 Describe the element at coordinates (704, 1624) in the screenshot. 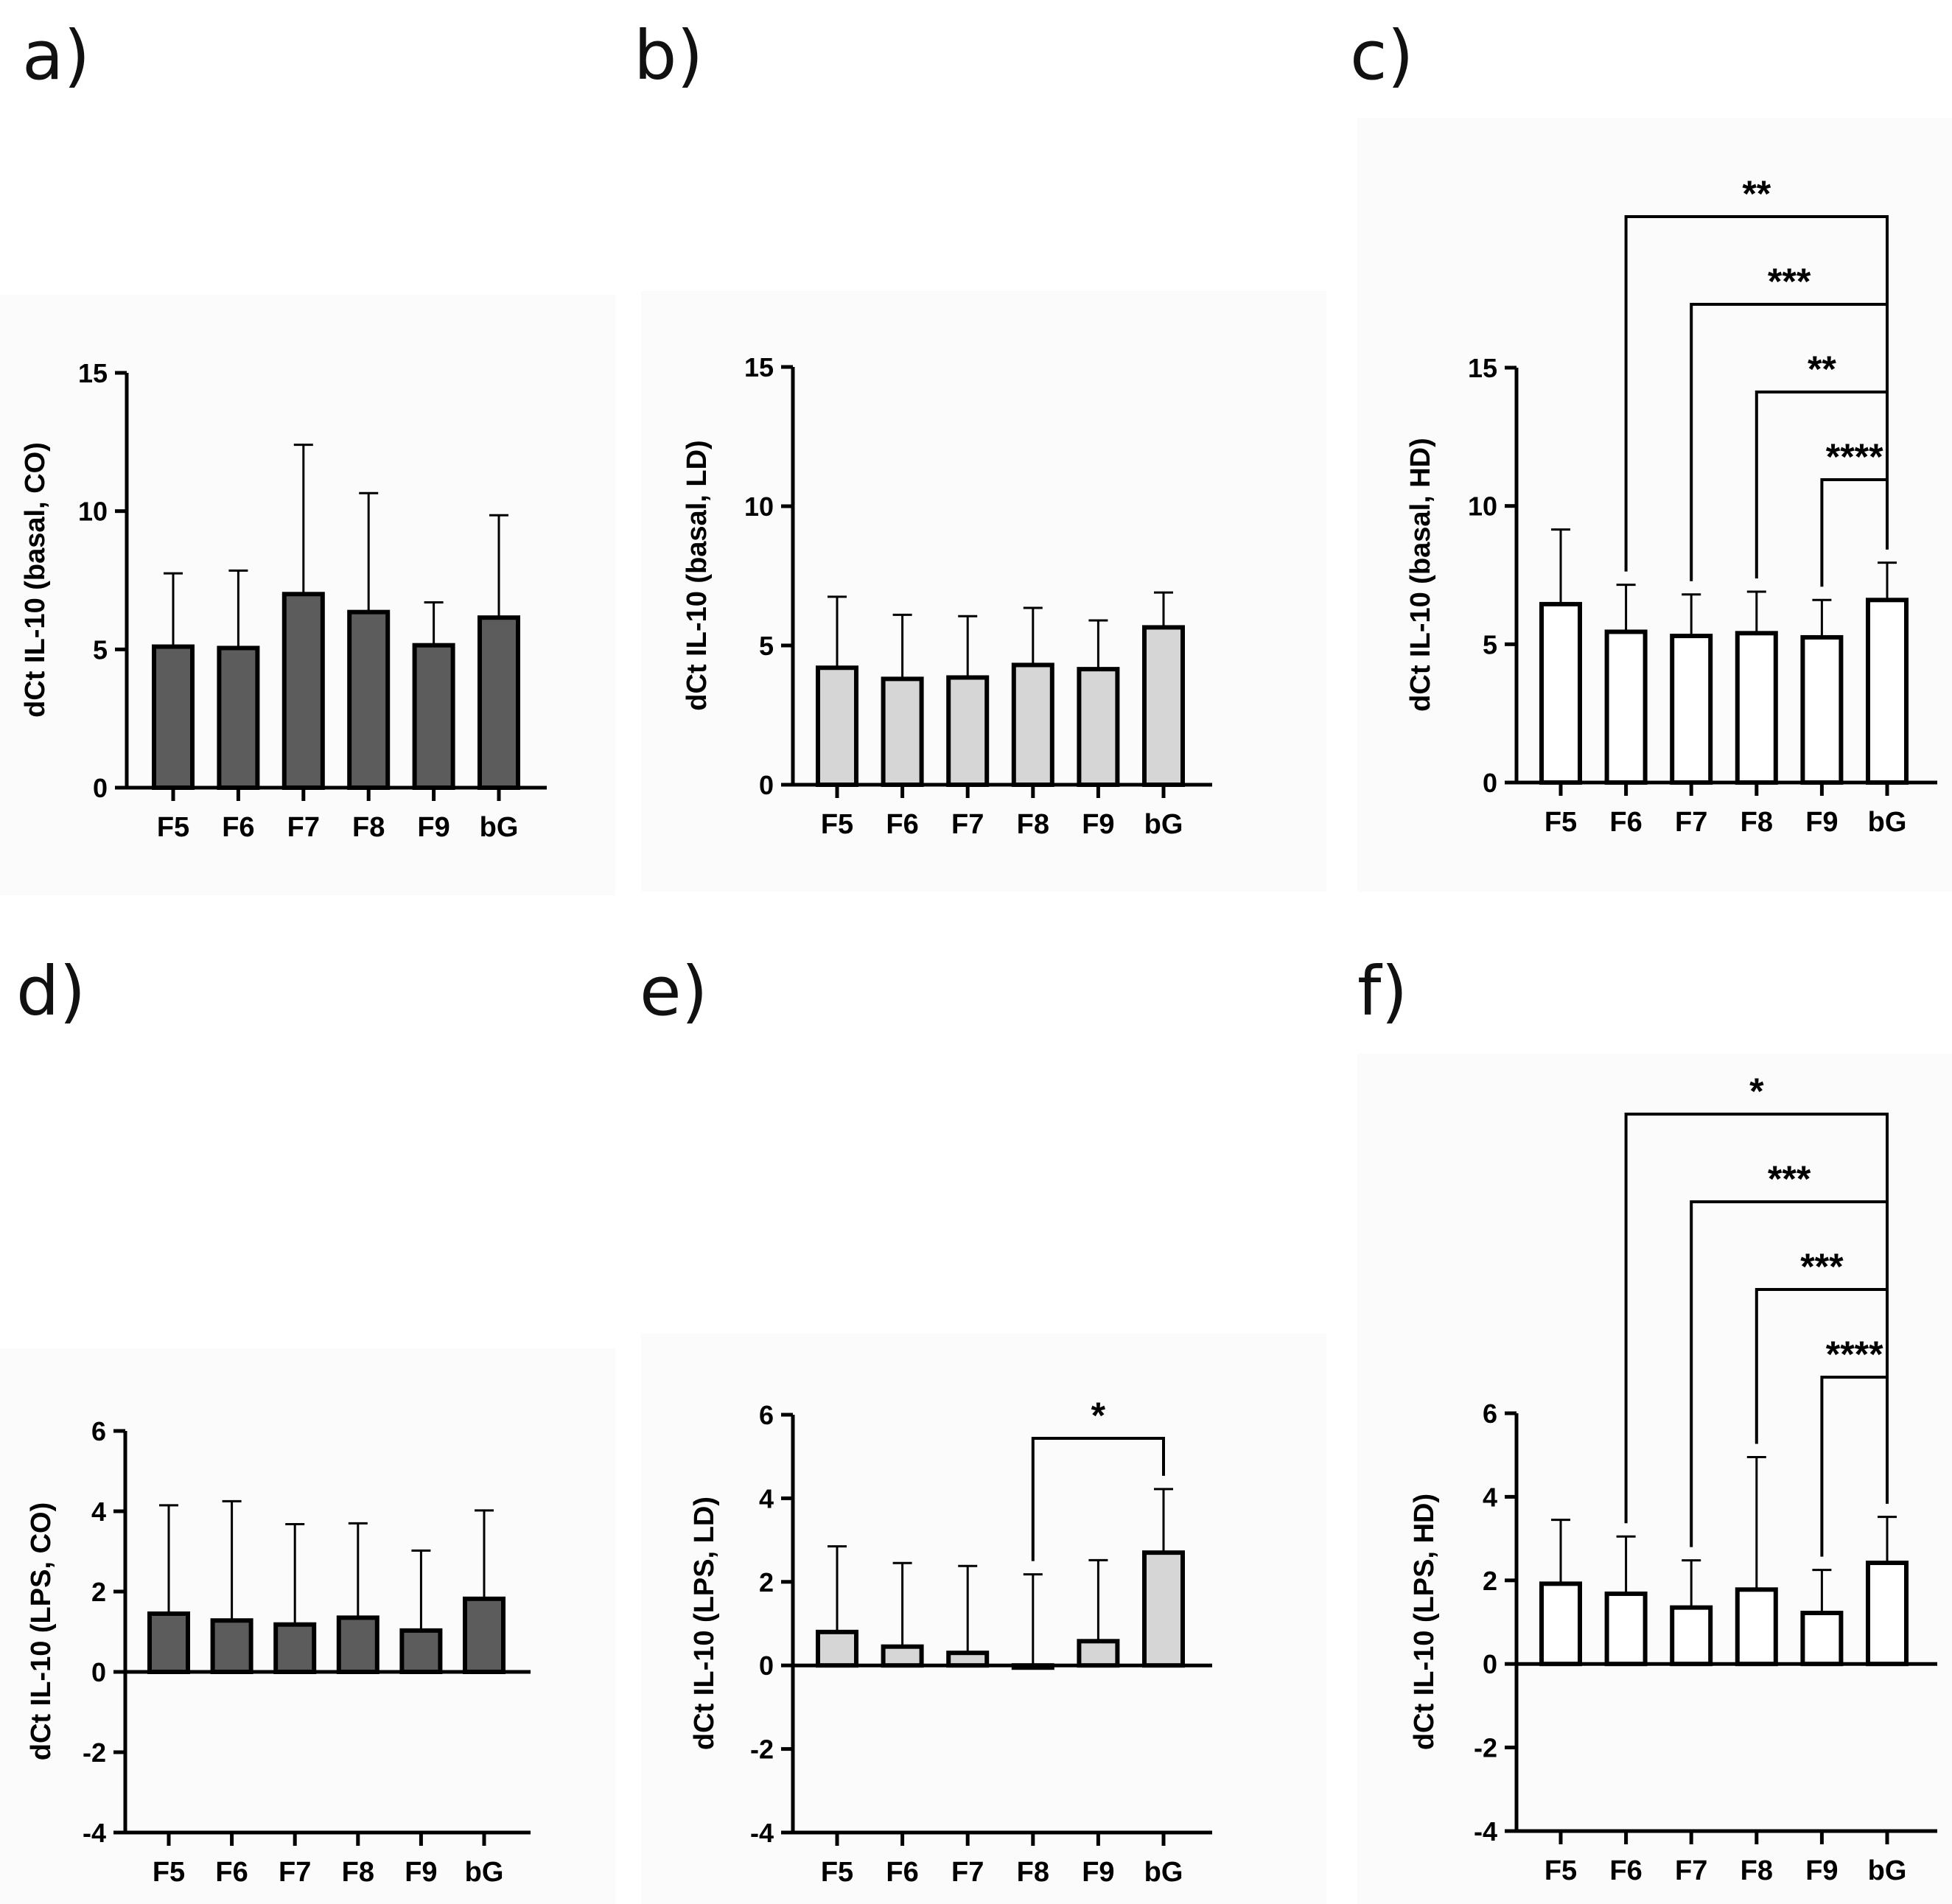

I see `y-axis-label: dCt IL-10 (LPS, LD)` at that location.